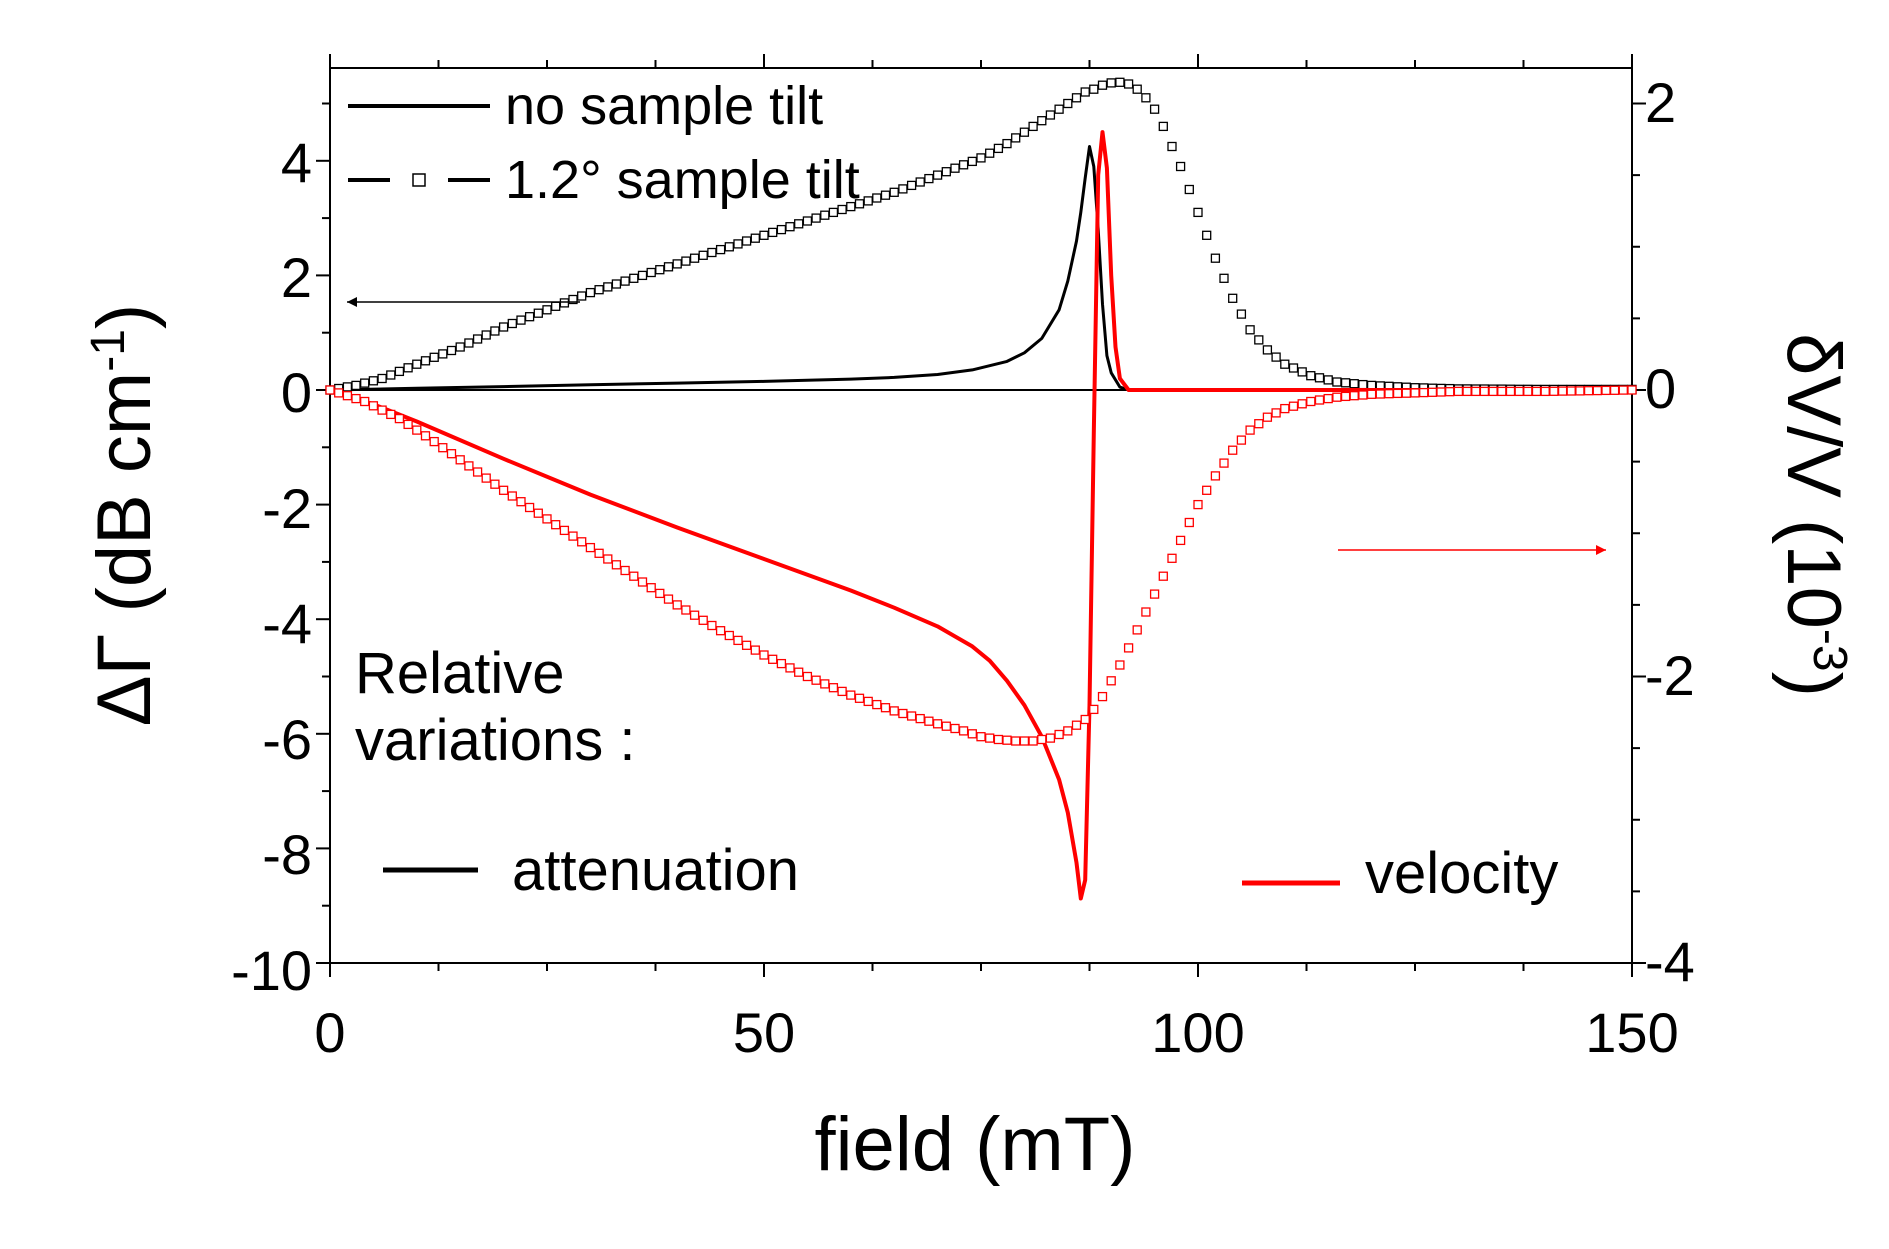 This screenshot has height=1249, width=1889. Describe the element at coordinates (996, 1032) in the screenshot. I see `x-tick-labels: 0 50 100 150` at that location.